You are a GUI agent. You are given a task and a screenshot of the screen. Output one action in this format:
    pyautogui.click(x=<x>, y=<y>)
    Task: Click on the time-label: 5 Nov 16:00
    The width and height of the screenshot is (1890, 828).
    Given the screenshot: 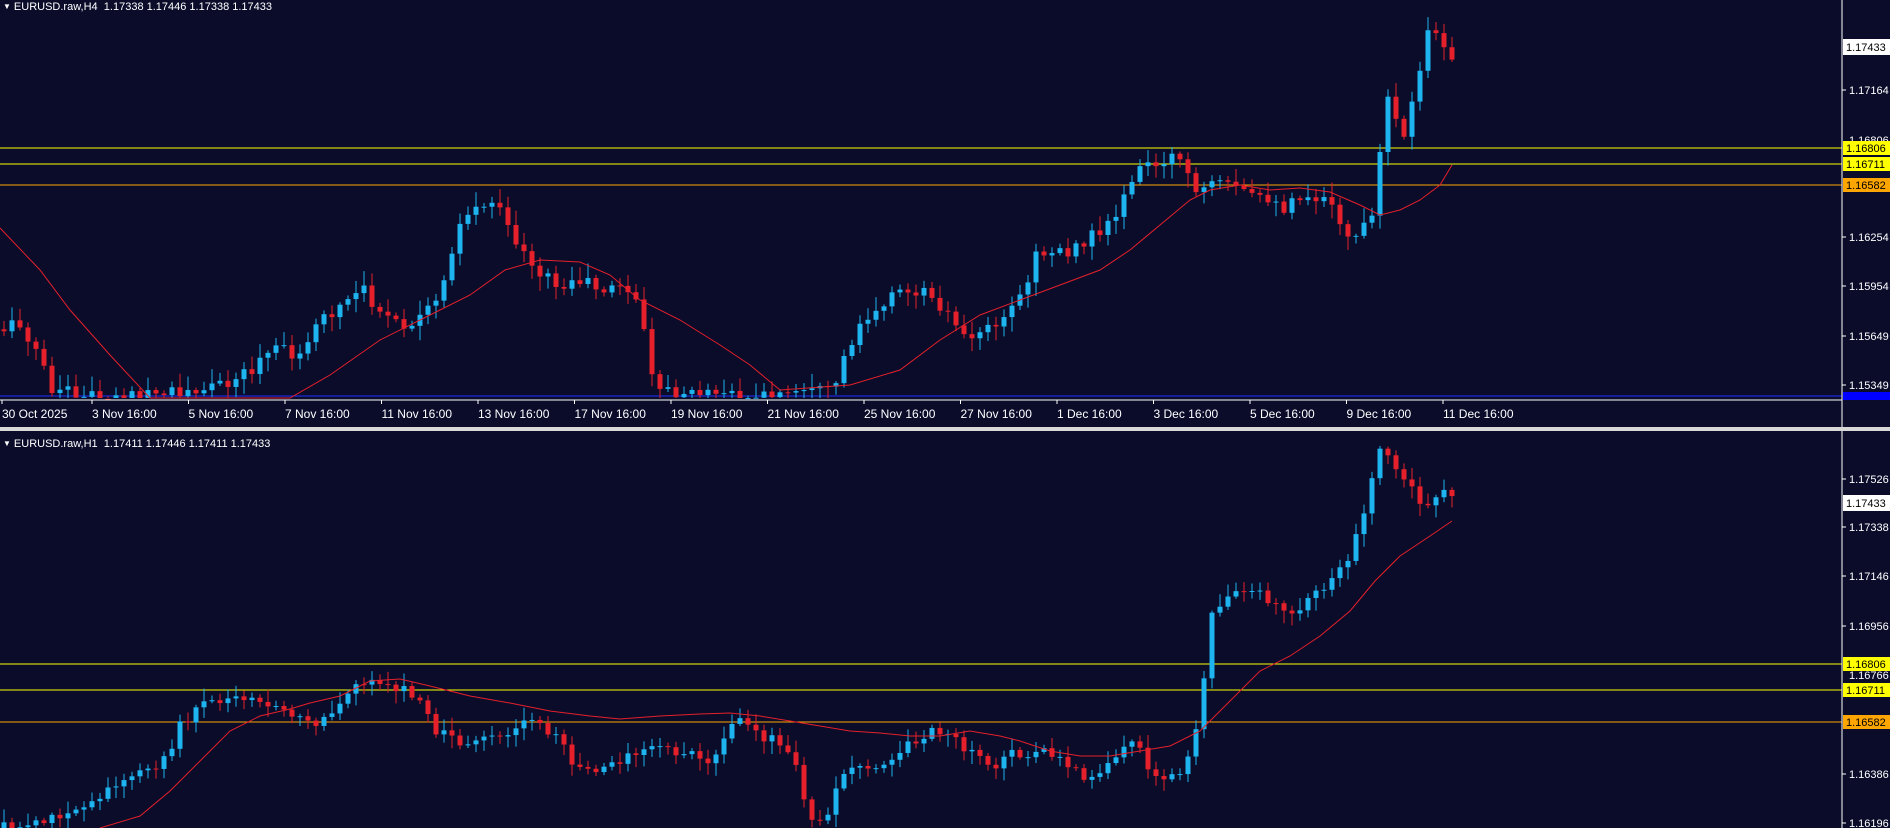 What is the action you would take?
    pyautogui.click(x=221, y=414)
    